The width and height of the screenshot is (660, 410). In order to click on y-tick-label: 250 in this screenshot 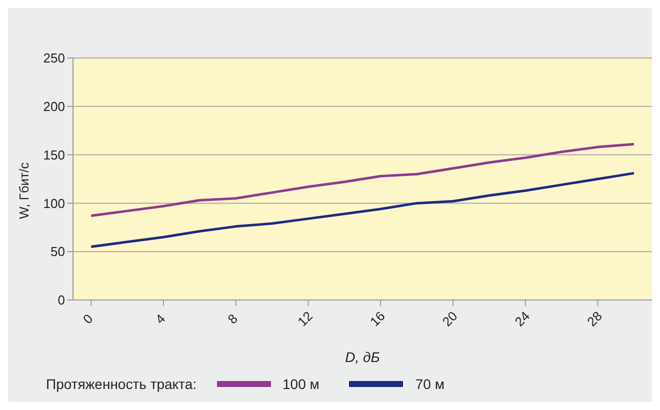, I will do `click(54, 58)`.